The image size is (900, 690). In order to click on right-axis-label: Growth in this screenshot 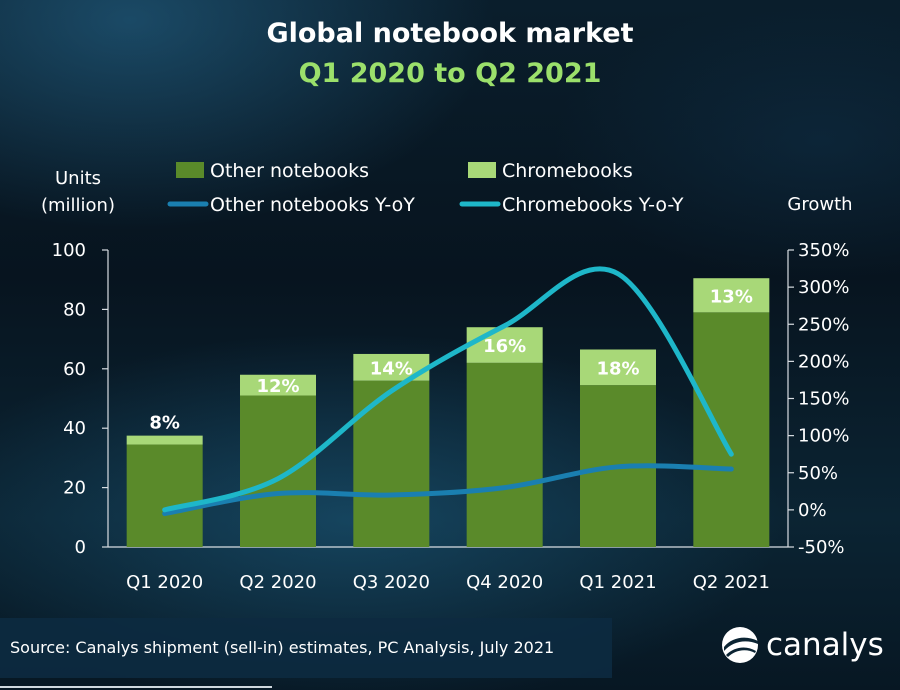, I will do `click(819, 204)`.